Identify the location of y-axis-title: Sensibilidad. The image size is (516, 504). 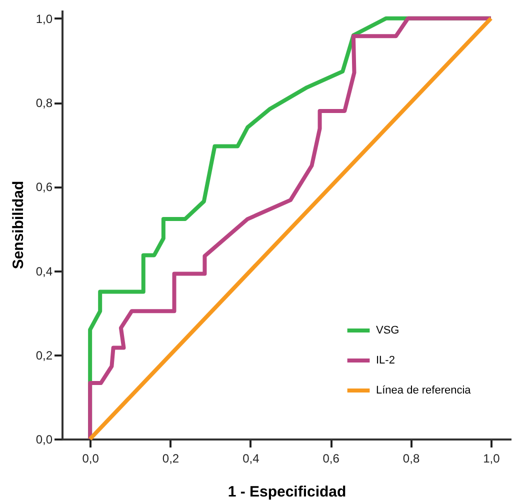
(18, 225).